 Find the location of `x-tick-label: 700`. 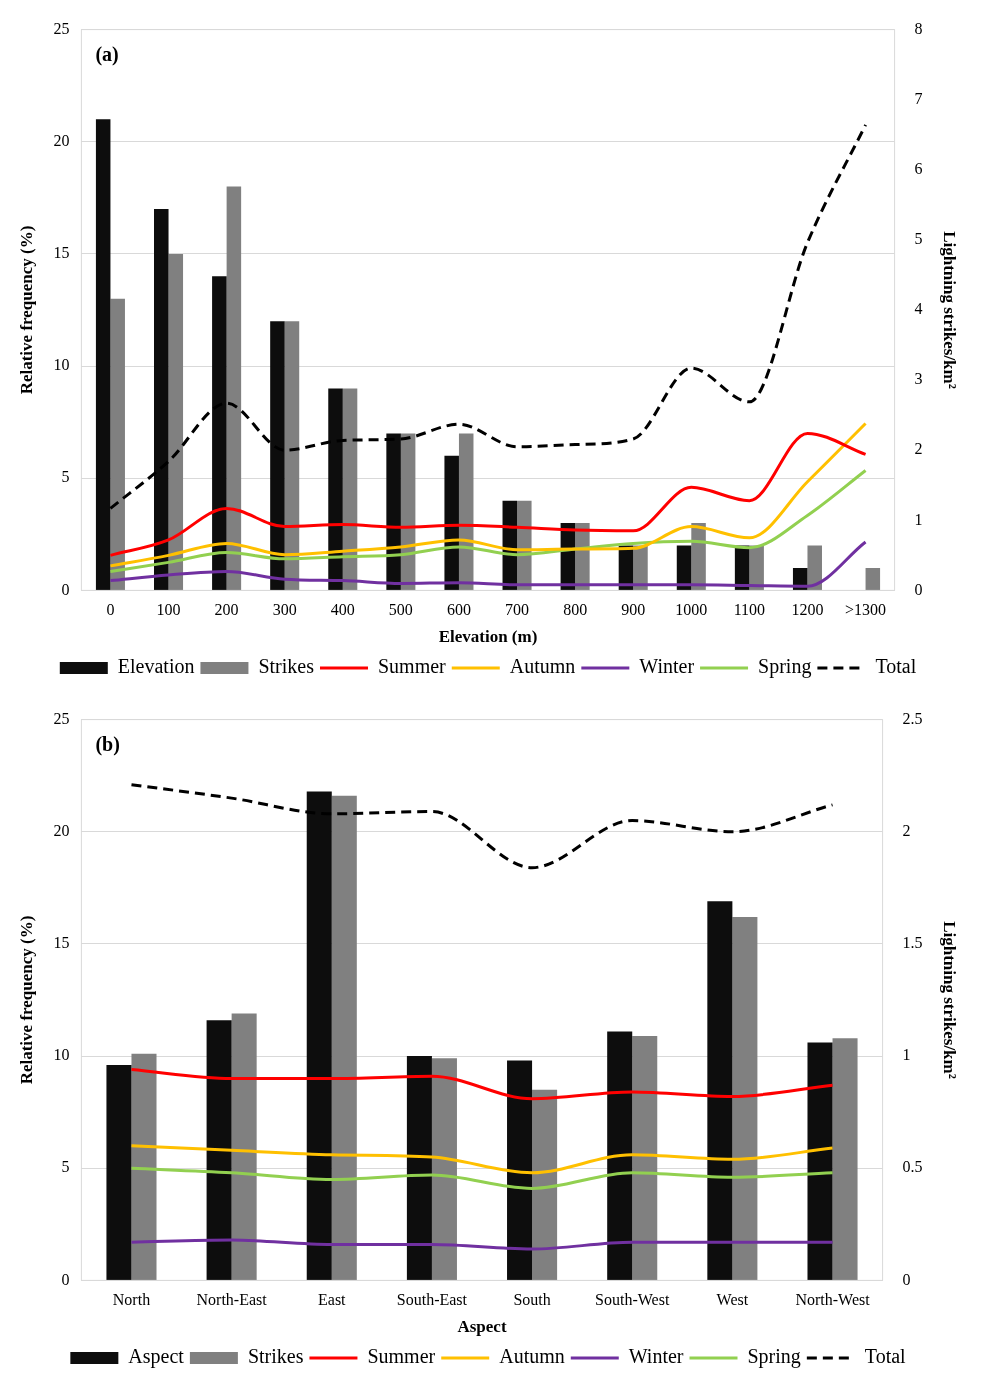

x-tick-label: 700 is located at coordinates (517, 610).